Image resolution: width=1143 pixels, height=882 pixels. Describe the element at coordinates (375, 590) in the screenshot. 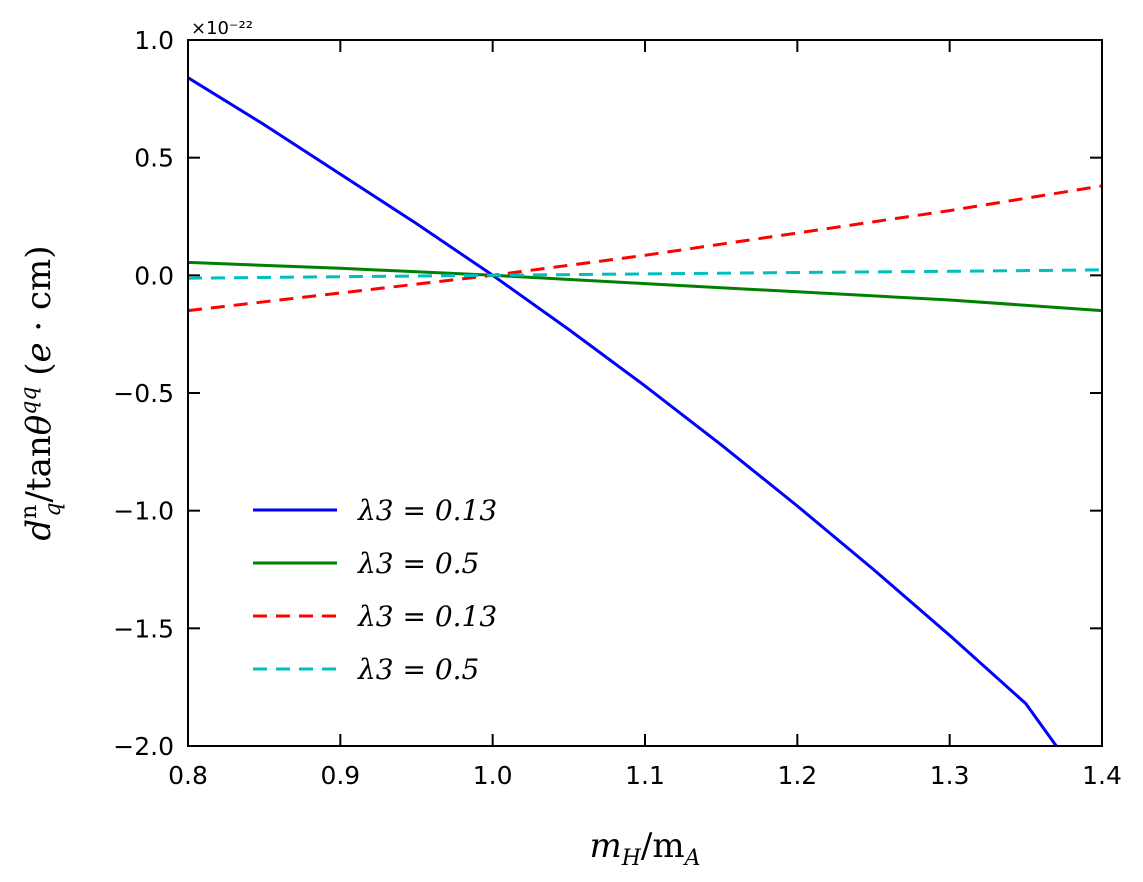

I see `legend: λ3 = 0.13 λ3 = 0.5 λ3 = 0.13 λ3 = 0.5` at that location.